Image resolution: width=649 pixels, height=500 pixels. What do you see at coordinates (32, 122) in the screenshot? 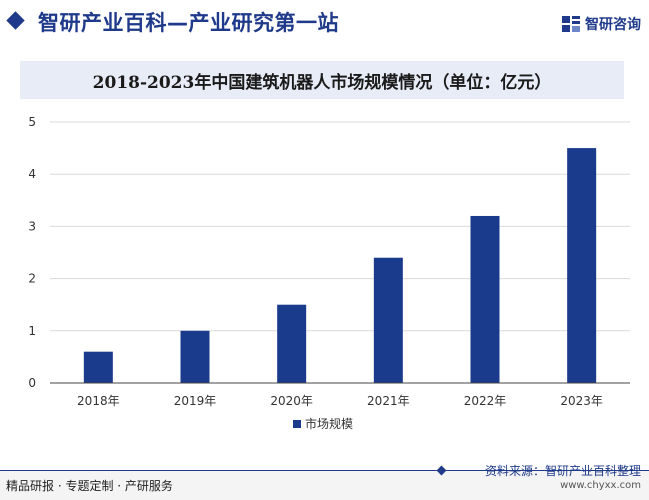
I see `y-tick-label: 5` at bounding box center [32, 122].